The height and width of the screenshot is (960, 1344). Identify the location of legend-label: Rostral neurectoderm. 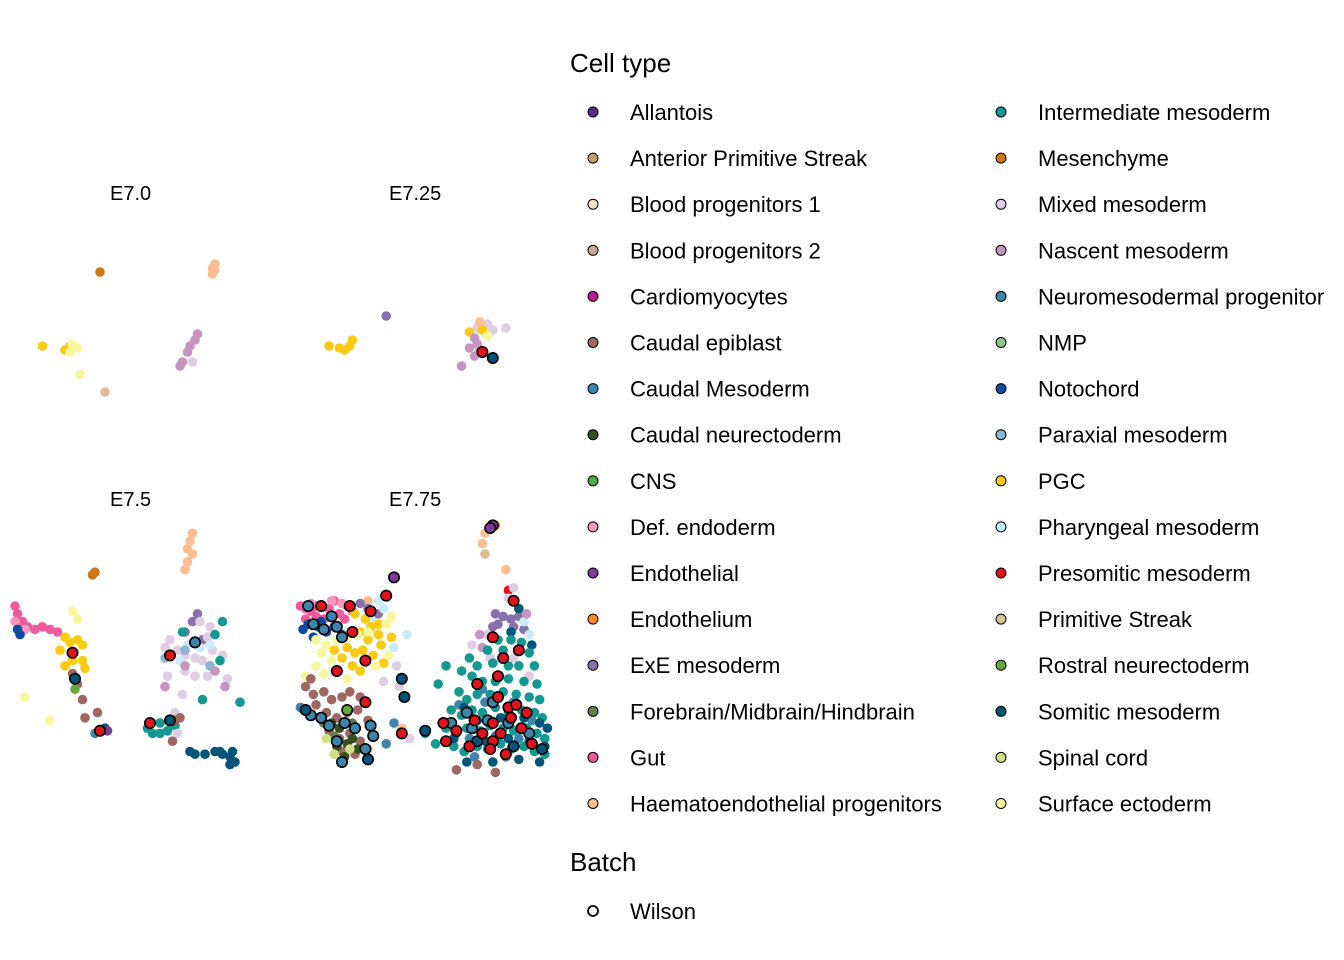
(1144, 665).